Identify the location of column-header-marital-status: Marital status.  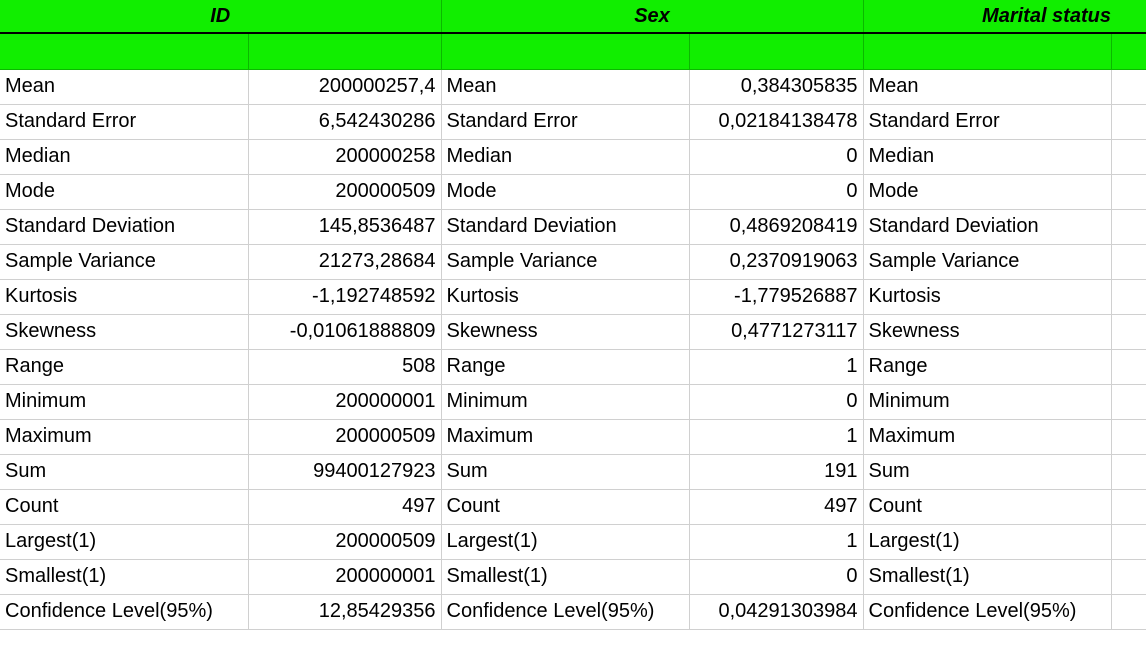
(1004, 17).